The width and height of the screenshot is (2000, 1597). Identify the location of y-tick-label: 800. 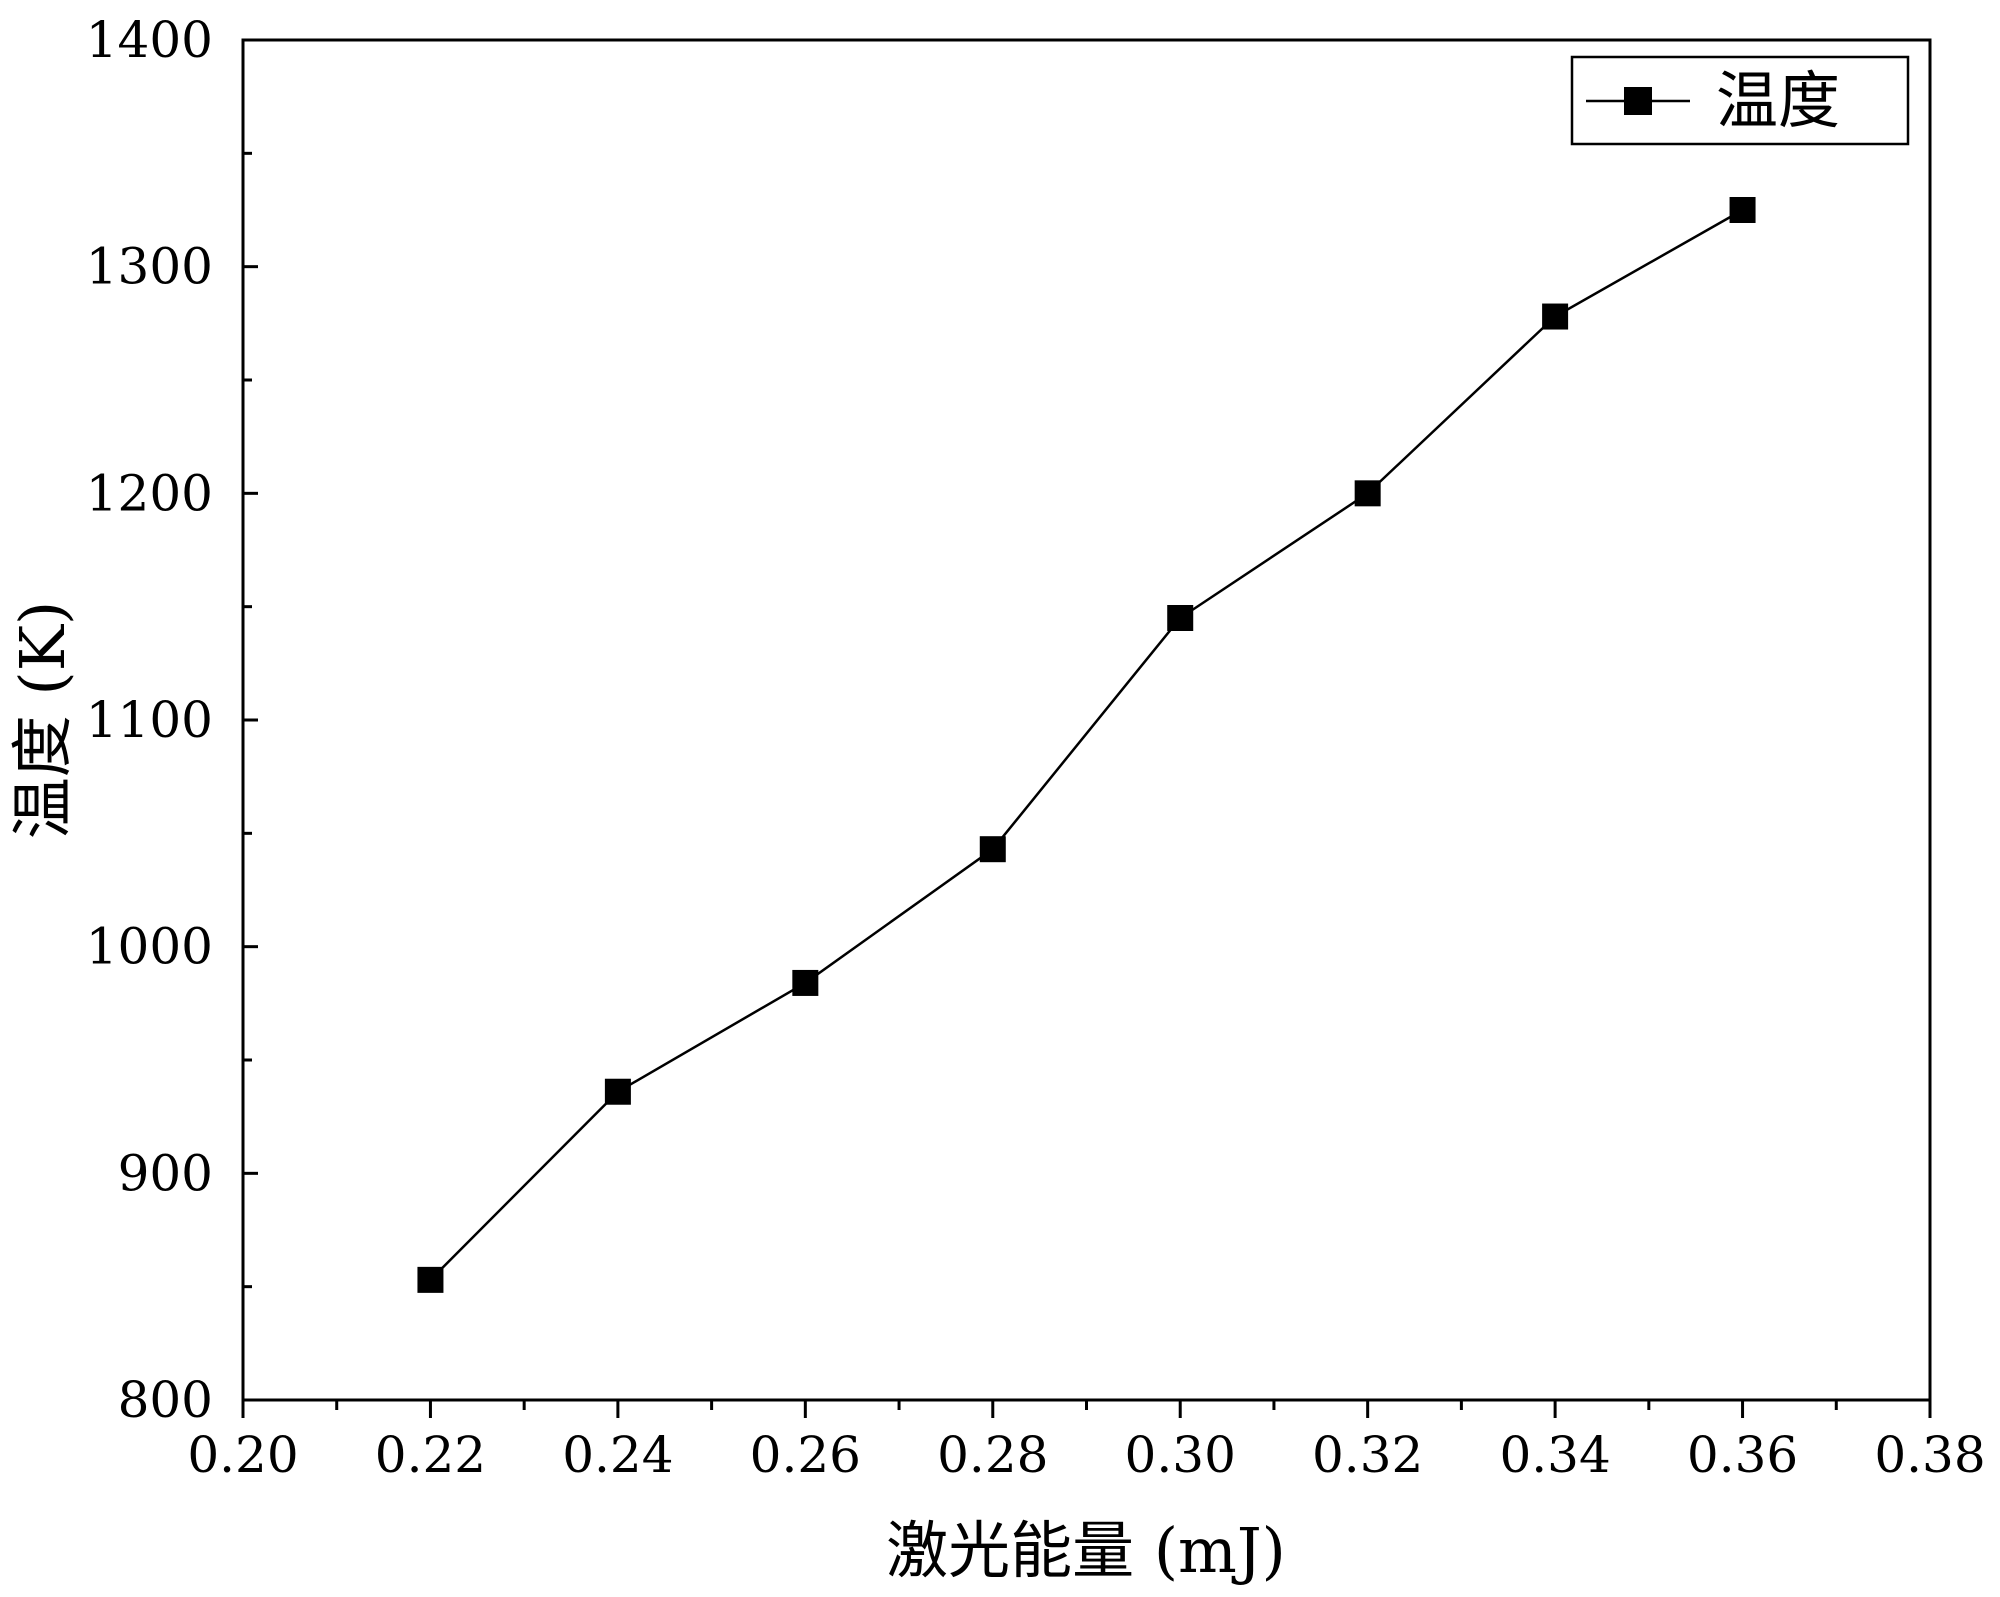
(165, 1400).